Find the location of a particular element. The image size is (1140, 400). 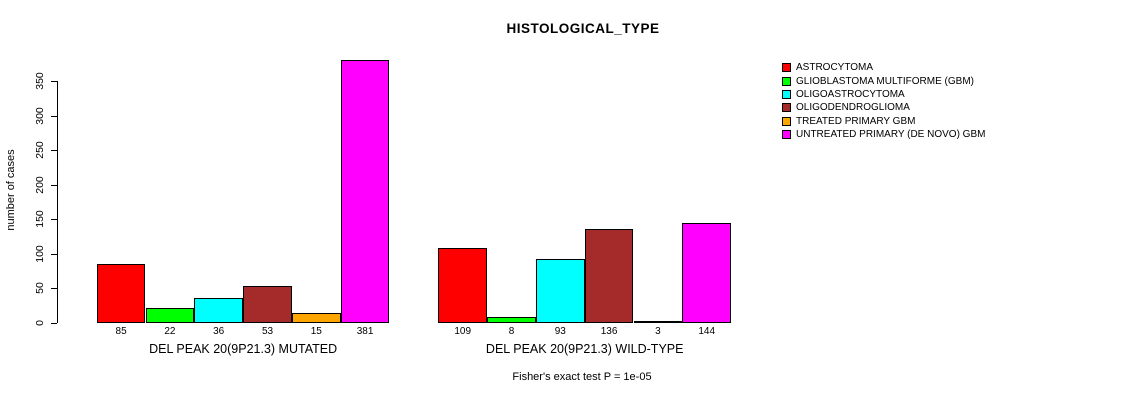

bar-group1-series3 is located at coordinates (219, 310).